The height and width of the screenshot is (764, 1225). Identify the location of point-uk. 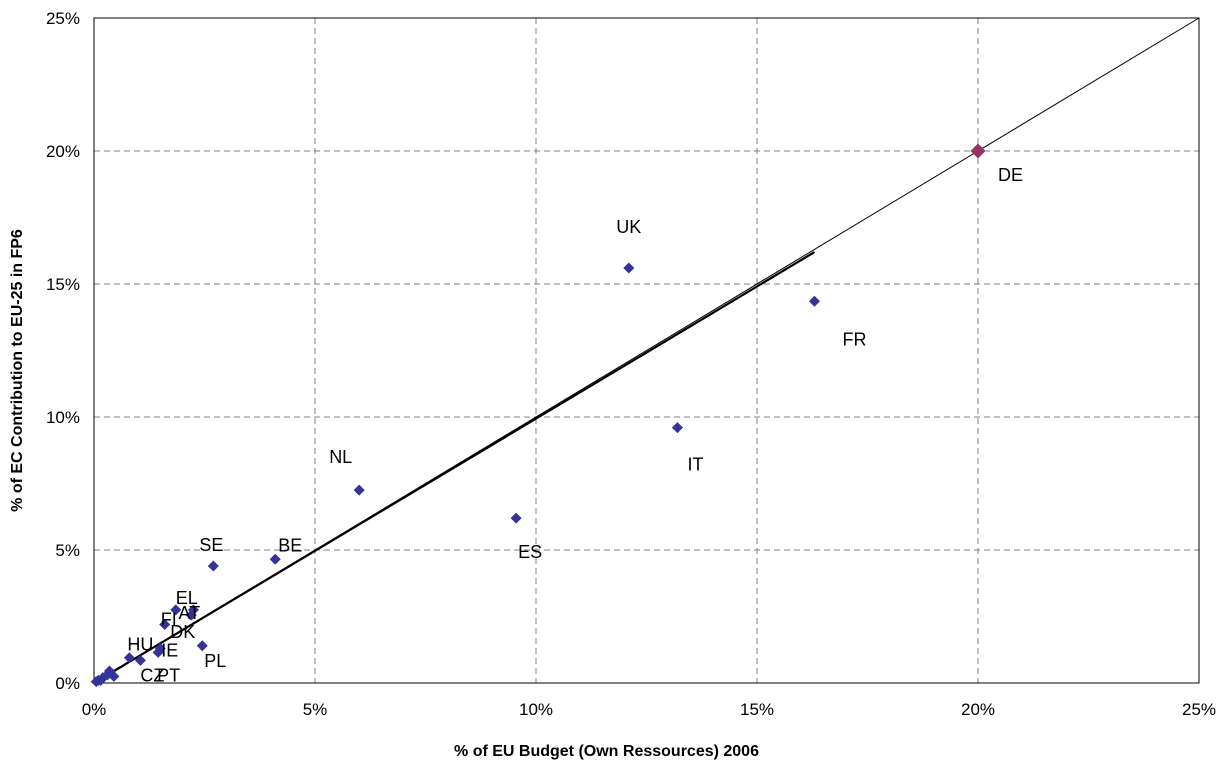
(629, 268).